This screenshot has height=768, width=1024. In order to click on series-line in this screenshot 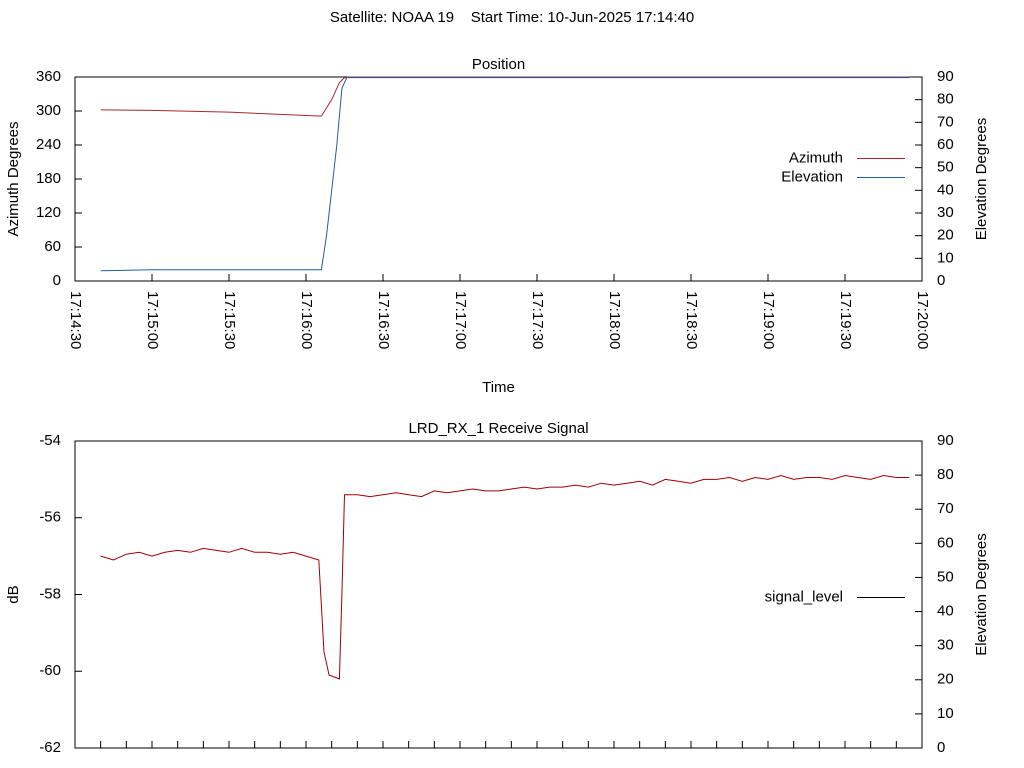, I will do `click(505, 97)`.